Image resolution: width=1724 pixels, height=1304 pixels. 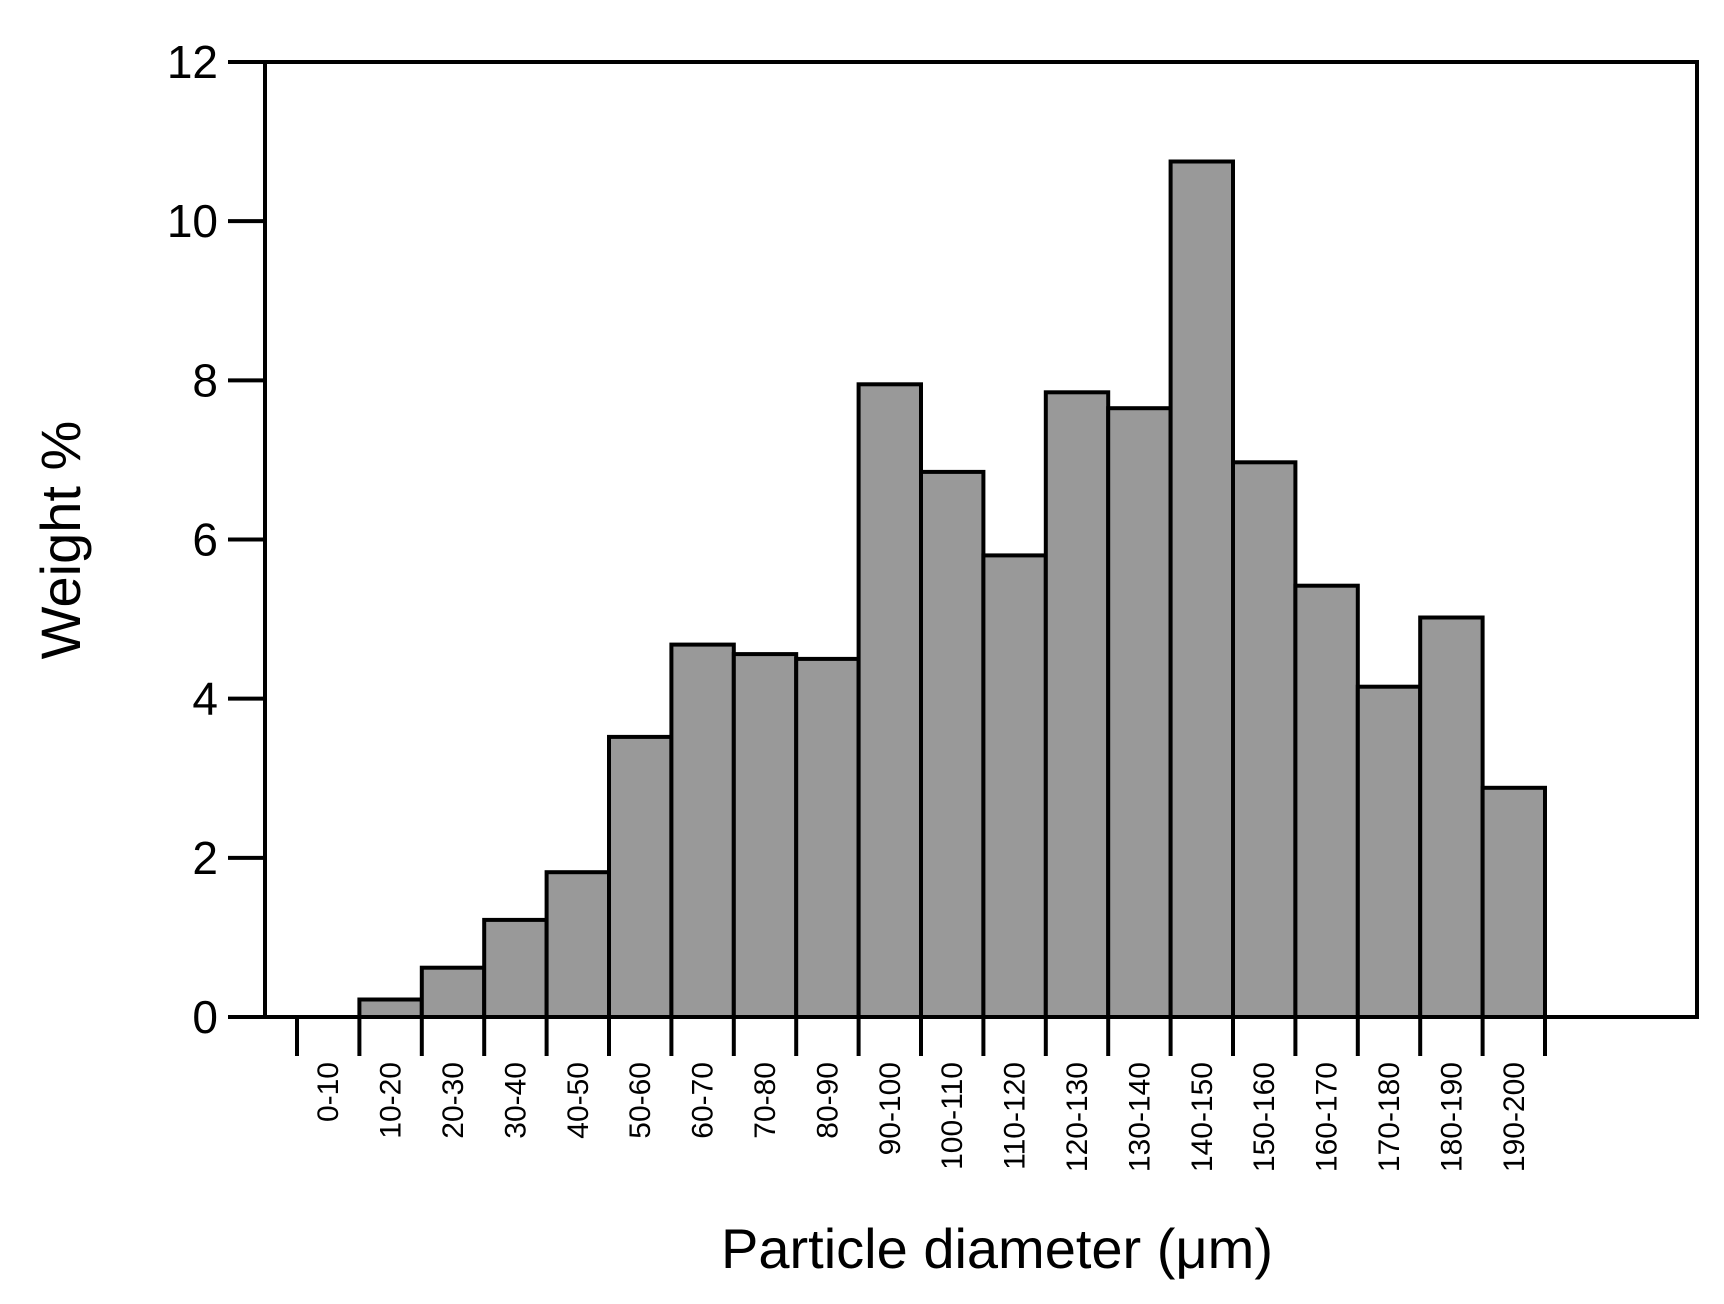 I want to click on x-tick-label: 50-60, so click(x=640, y=1100).